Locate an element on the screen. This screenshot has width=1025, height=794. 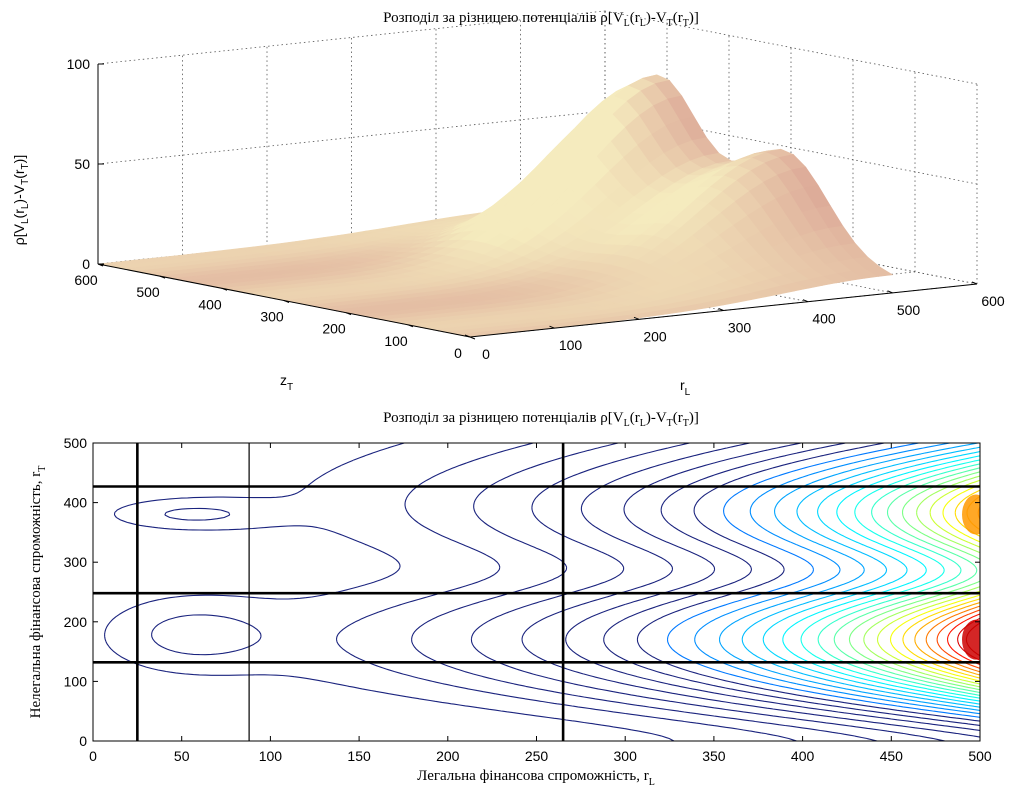
contour-x-tick: 150 is located at coordinates (359, 756).